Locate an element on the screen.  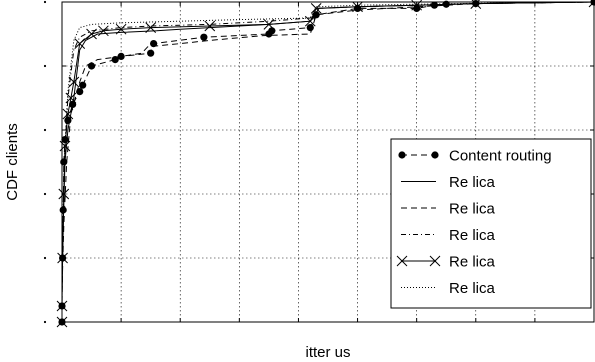
y-axis-label: CDF clients is located at coordinates (12, 162).